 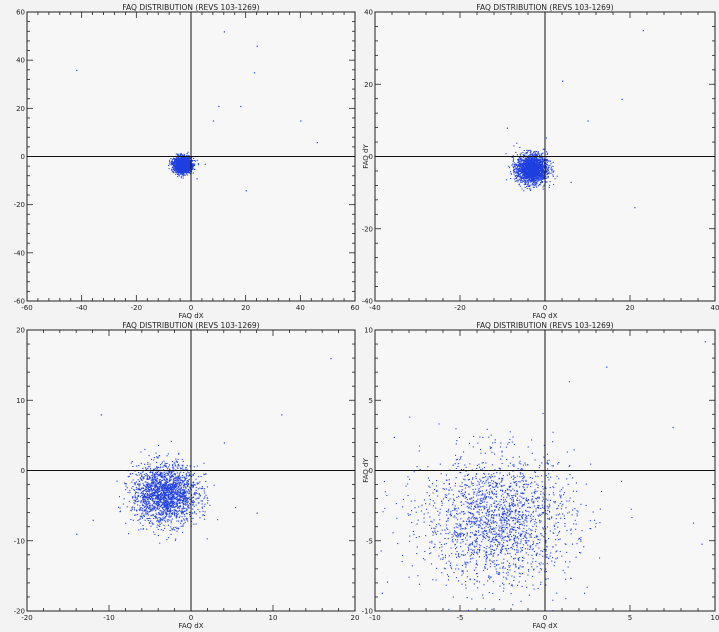 What do you see at coordinates (190, 626) in the screenshot?
I see `x-axis-label: FAQ dX` at bounding box center [190, 626].